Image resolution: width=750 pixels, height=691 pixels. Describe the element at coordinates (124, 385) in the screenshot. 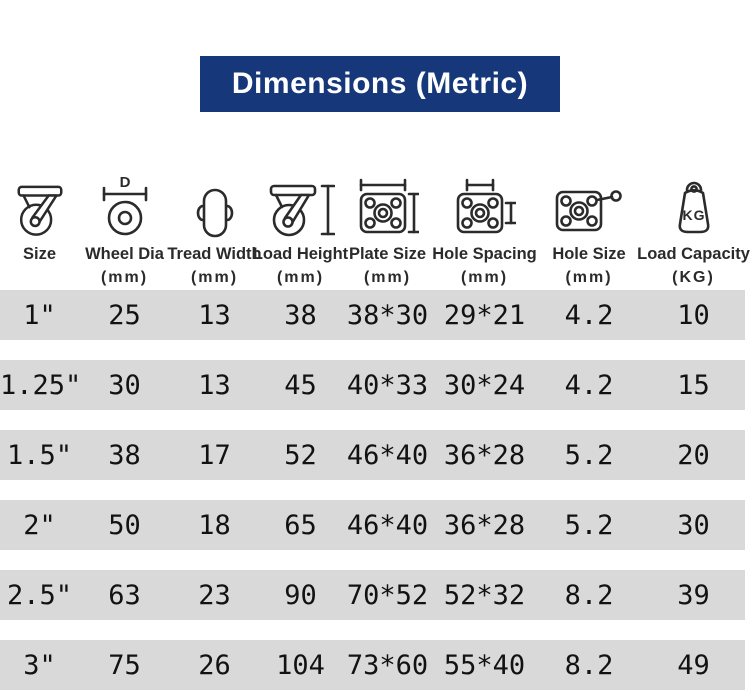

I see `cell-wheel-dia: 30` at that location.